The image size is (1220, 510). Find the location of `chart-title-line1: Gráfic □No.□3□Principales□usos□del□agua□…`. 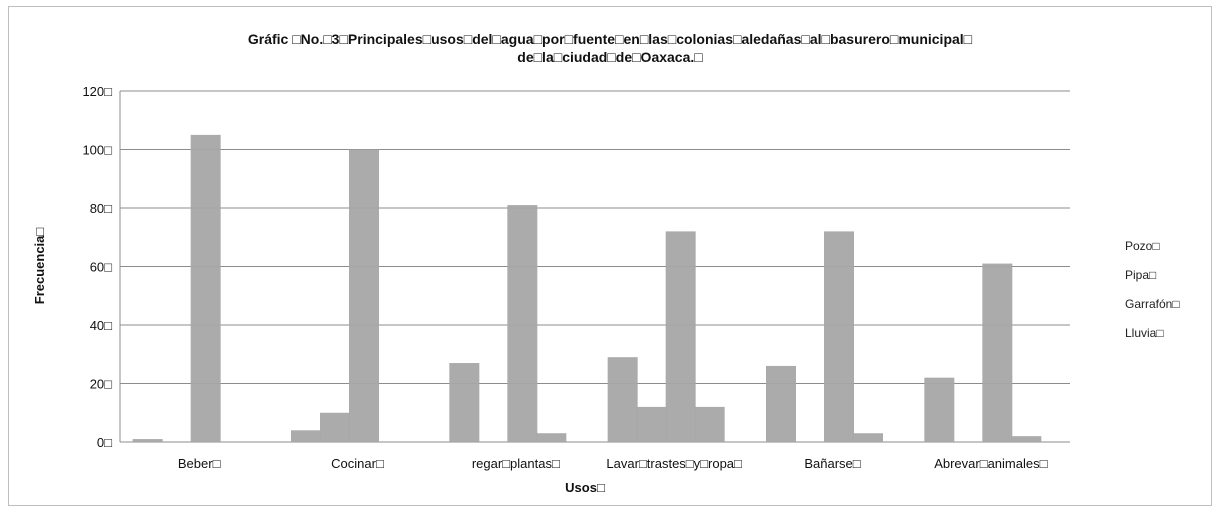

chart-title-line1: Gráfic □No.□3□Principales□usos□del□agua□… is located at coordinates (610, 39).